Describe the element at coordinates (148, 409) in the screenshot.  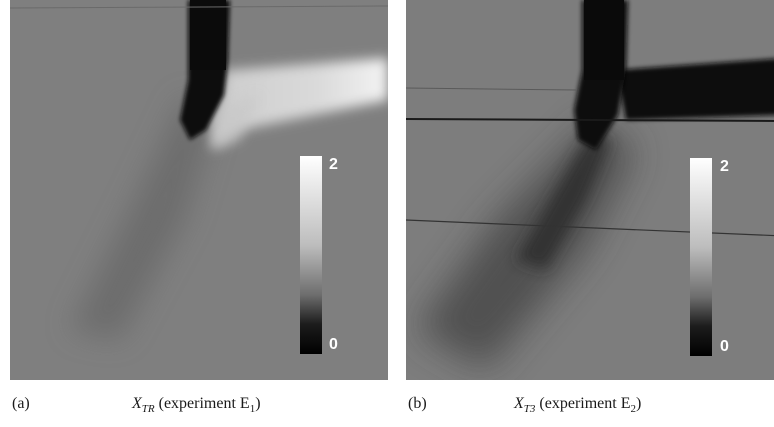
I see `caption-symbol-subscript: TR` at that location.